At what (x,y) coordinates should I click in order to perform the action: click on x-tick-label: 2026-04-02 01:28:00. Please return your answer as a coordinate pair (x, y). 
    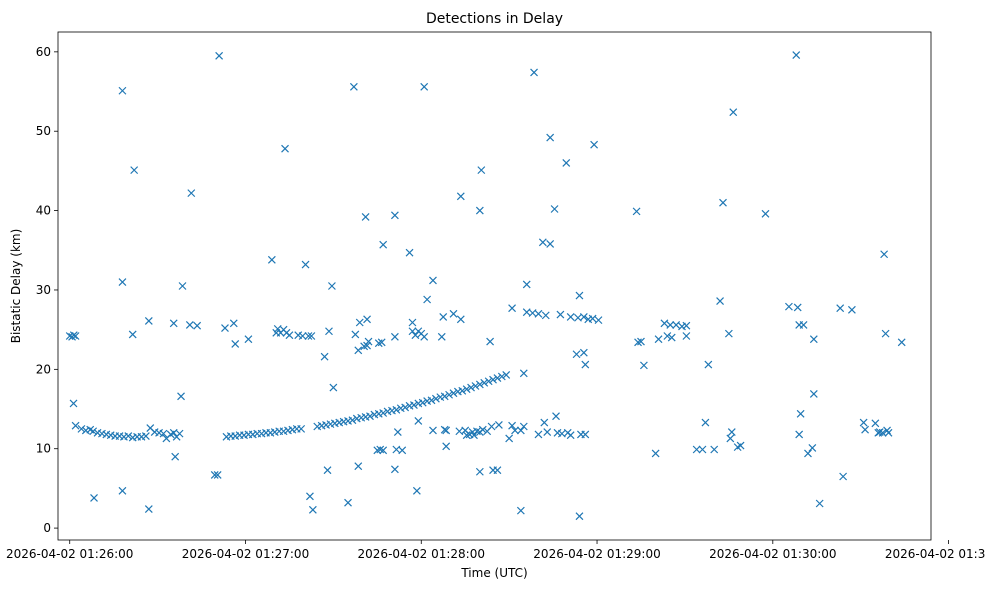
    Looking at the image, I should click on (421, 554).